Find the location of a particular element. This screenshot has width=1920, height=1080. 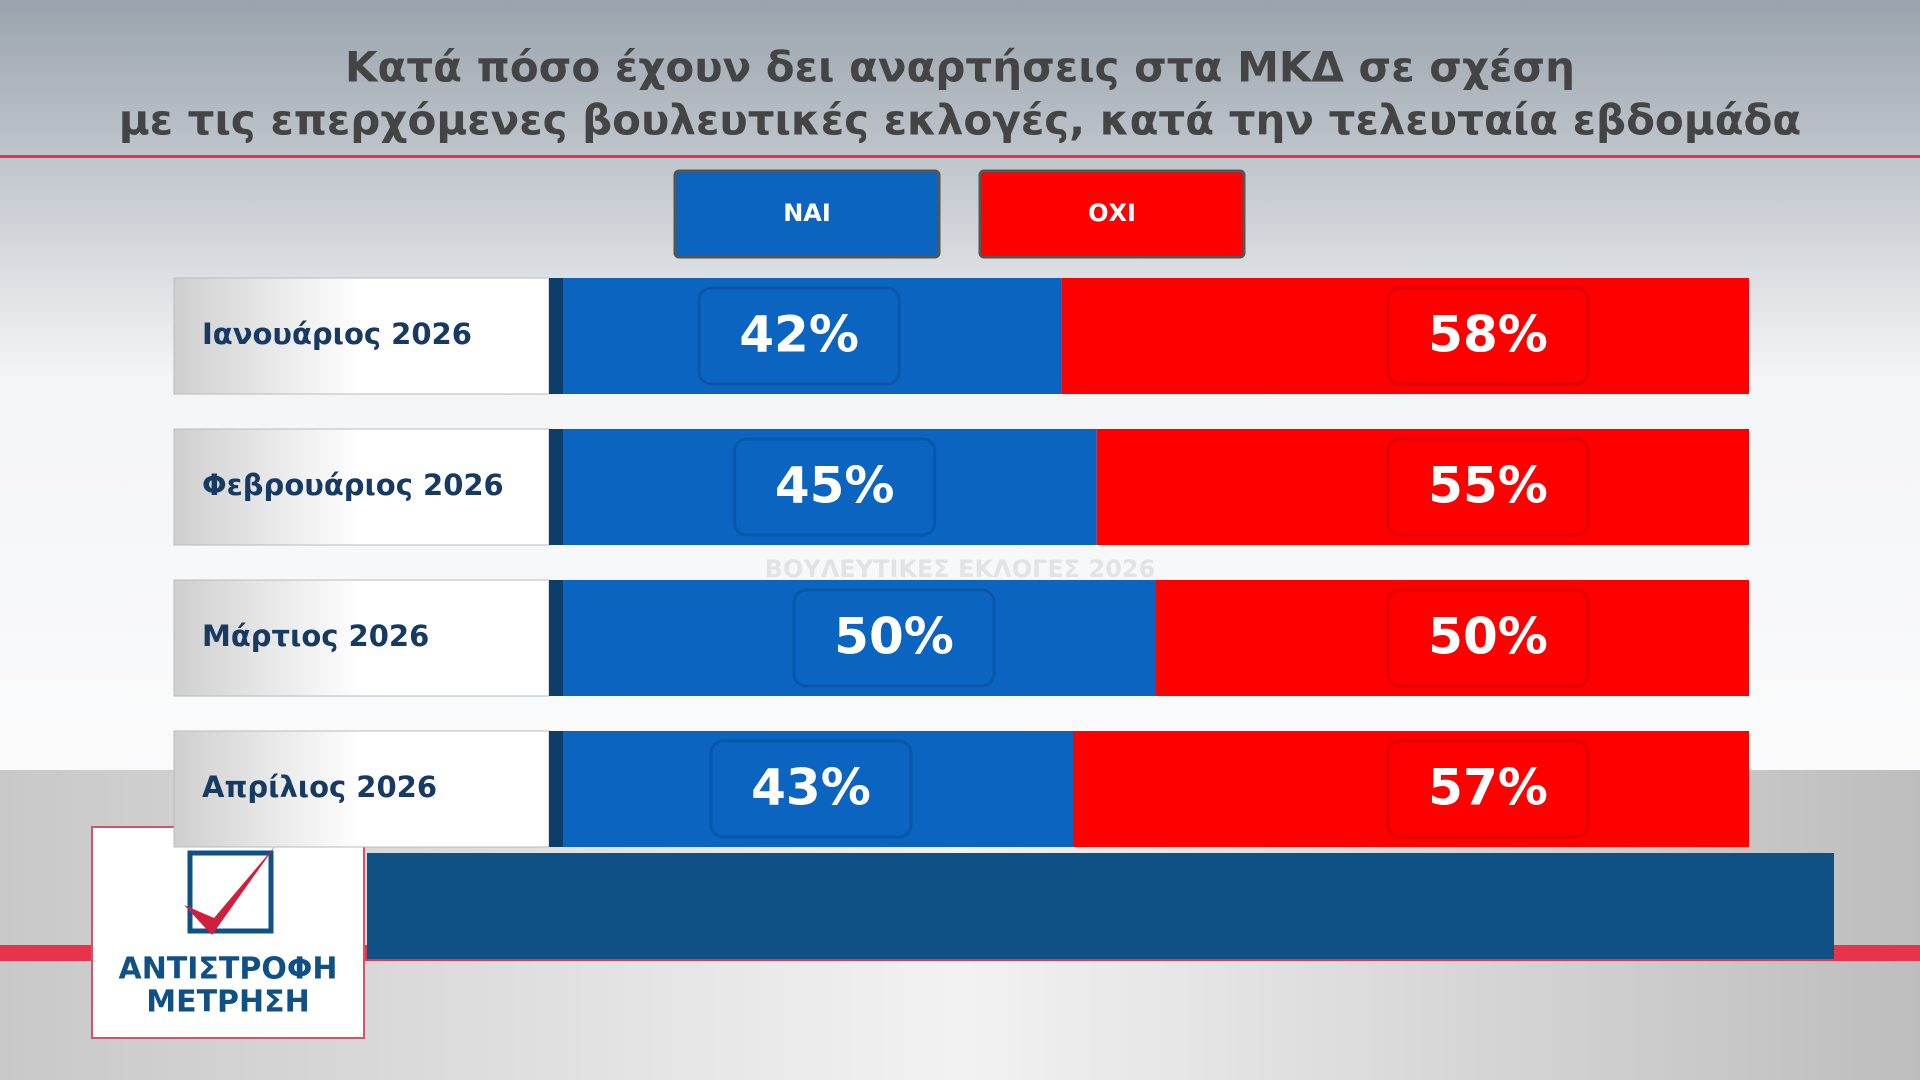

value-label: 55% is located at coordinates (1488, 486).